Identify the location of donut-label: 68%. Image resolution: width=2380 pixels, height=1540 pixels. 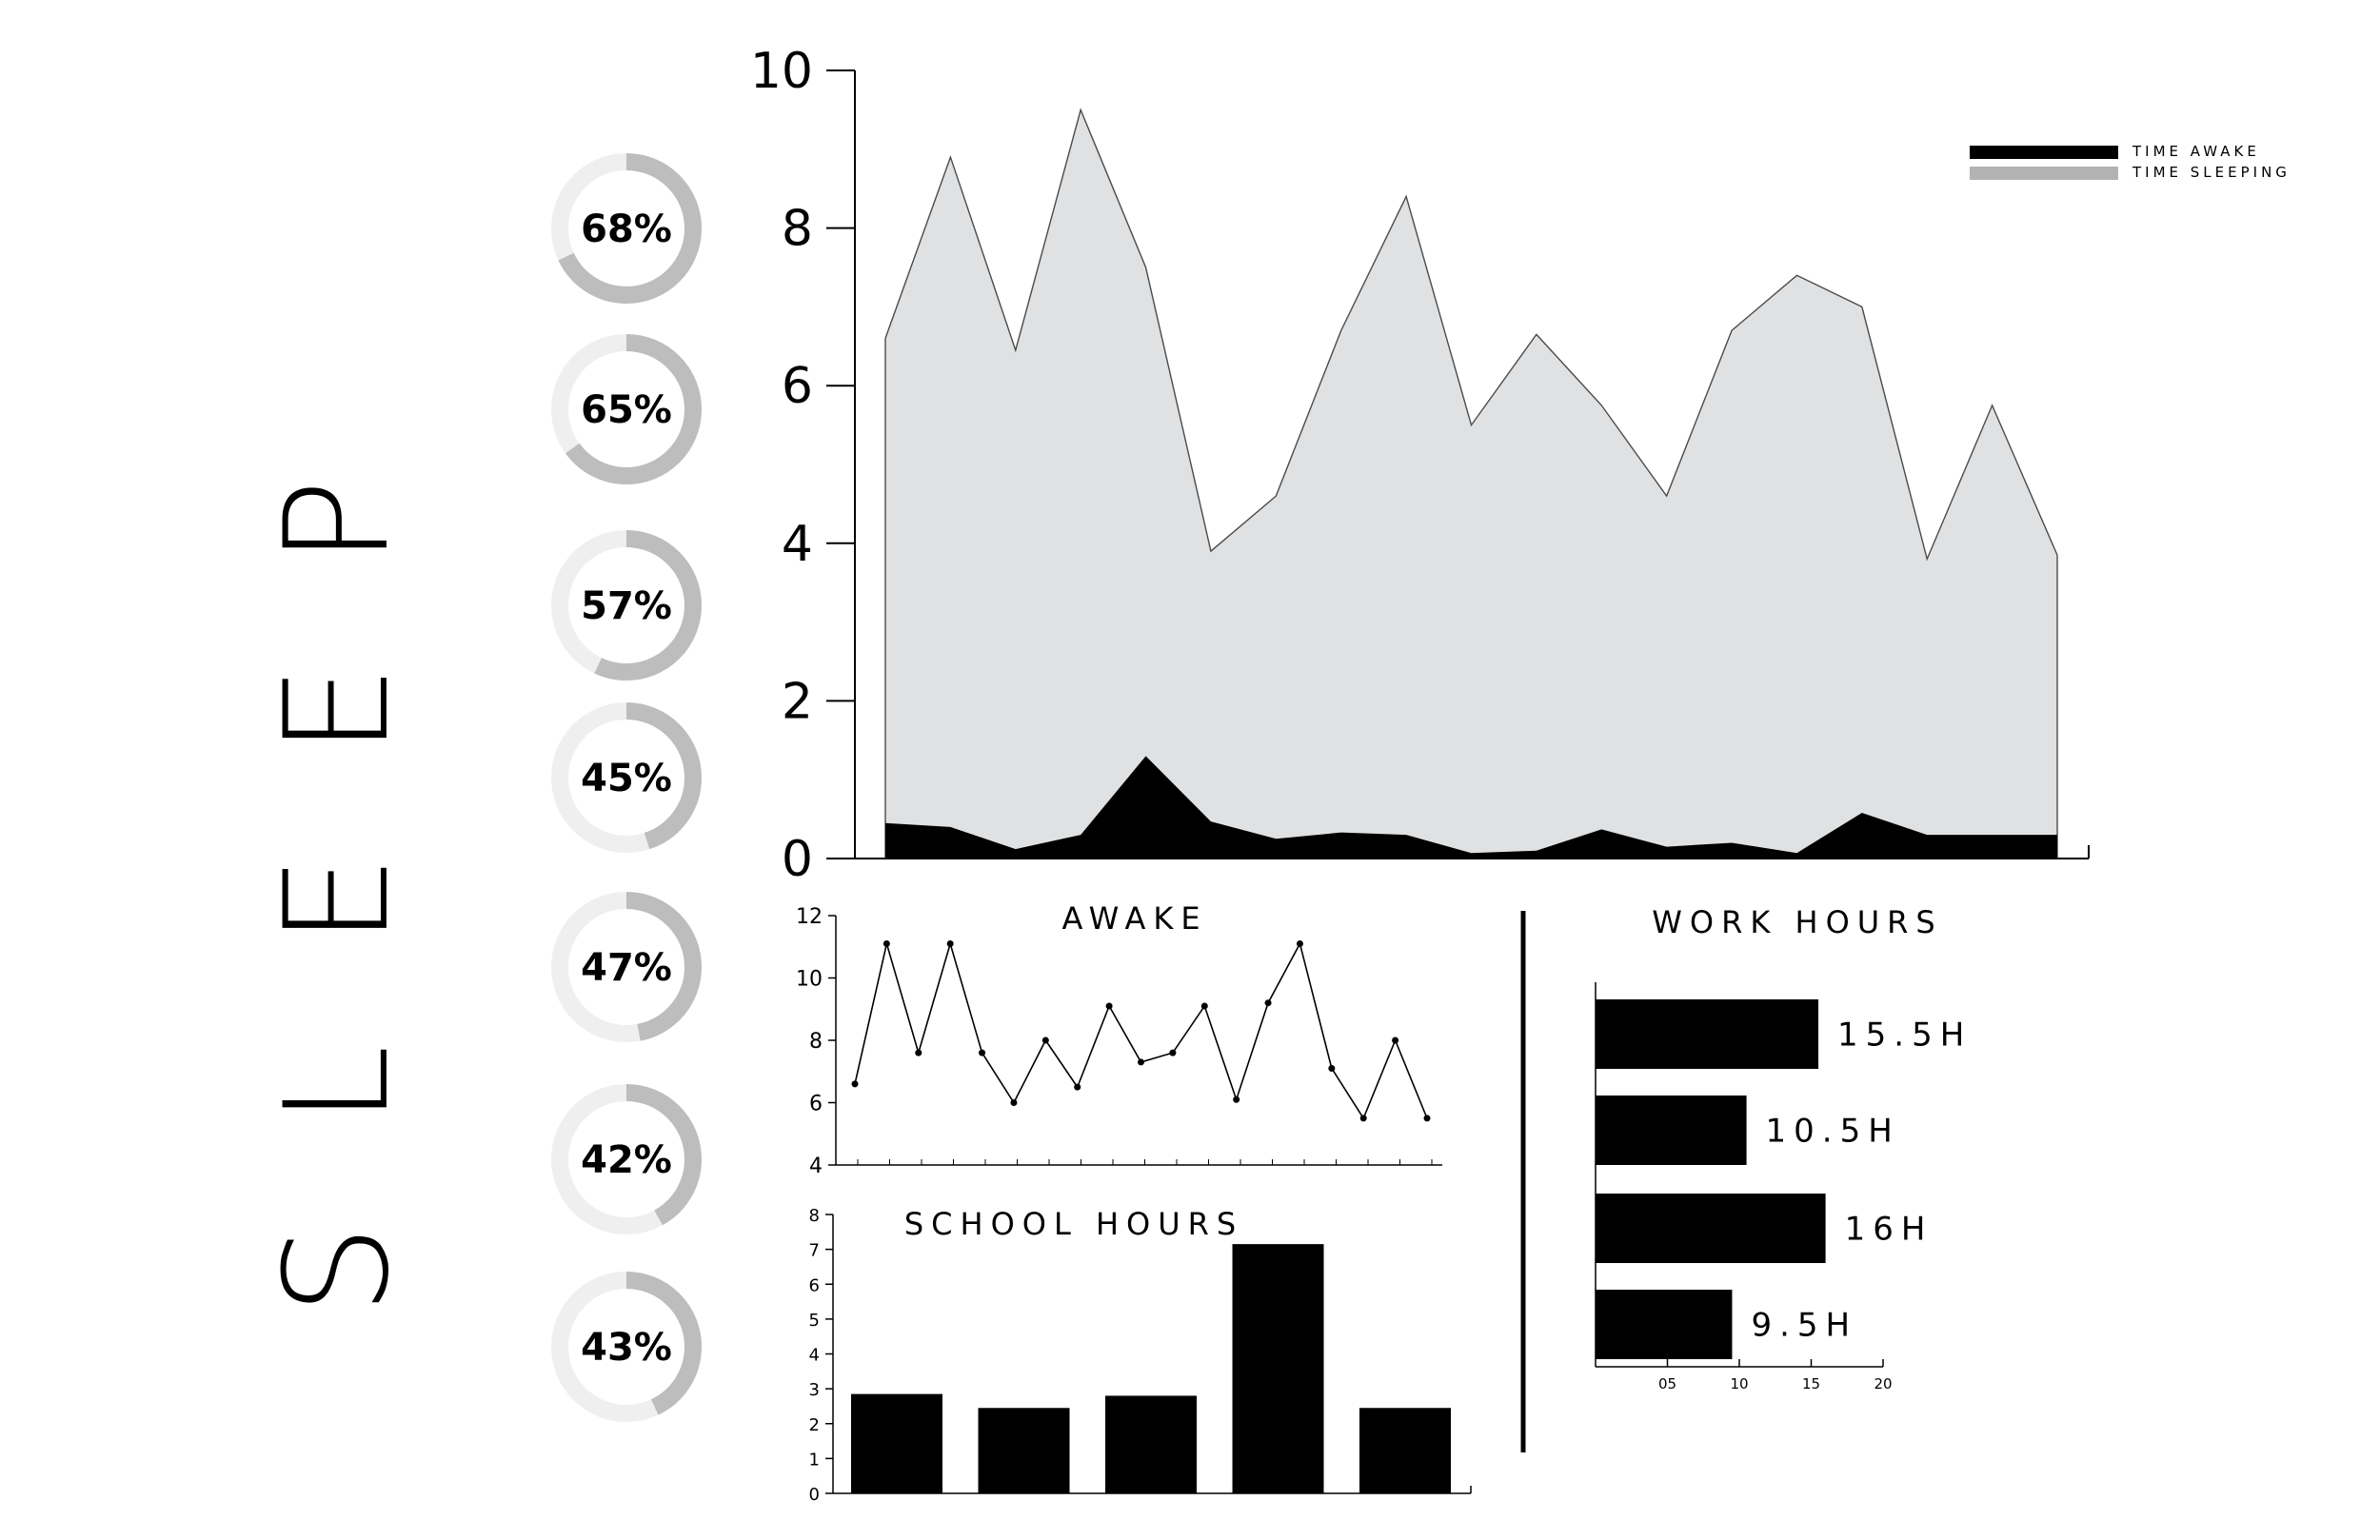
(626, 229).